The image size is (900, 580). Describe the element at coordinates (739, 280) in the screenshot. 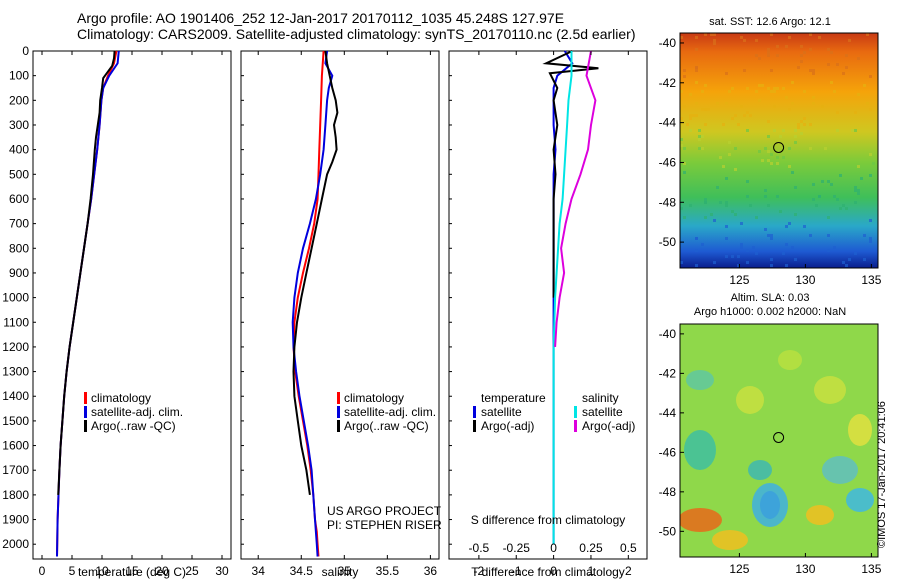

I see `x-tick-label: 125` at that location.